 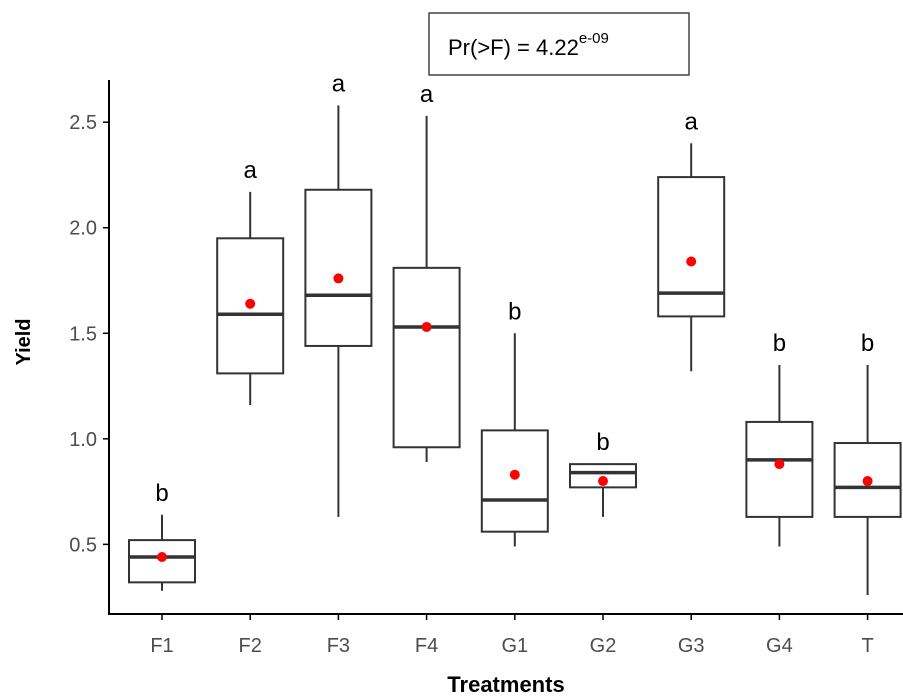 I want to click on box-F2: a, so click(x=250, y=281).